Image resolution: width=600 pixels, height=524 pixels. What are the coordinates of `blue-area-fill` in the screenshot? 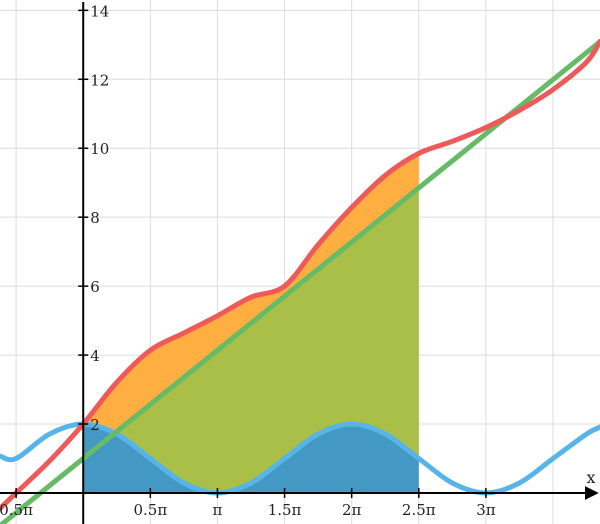 It's located at (251, 458).